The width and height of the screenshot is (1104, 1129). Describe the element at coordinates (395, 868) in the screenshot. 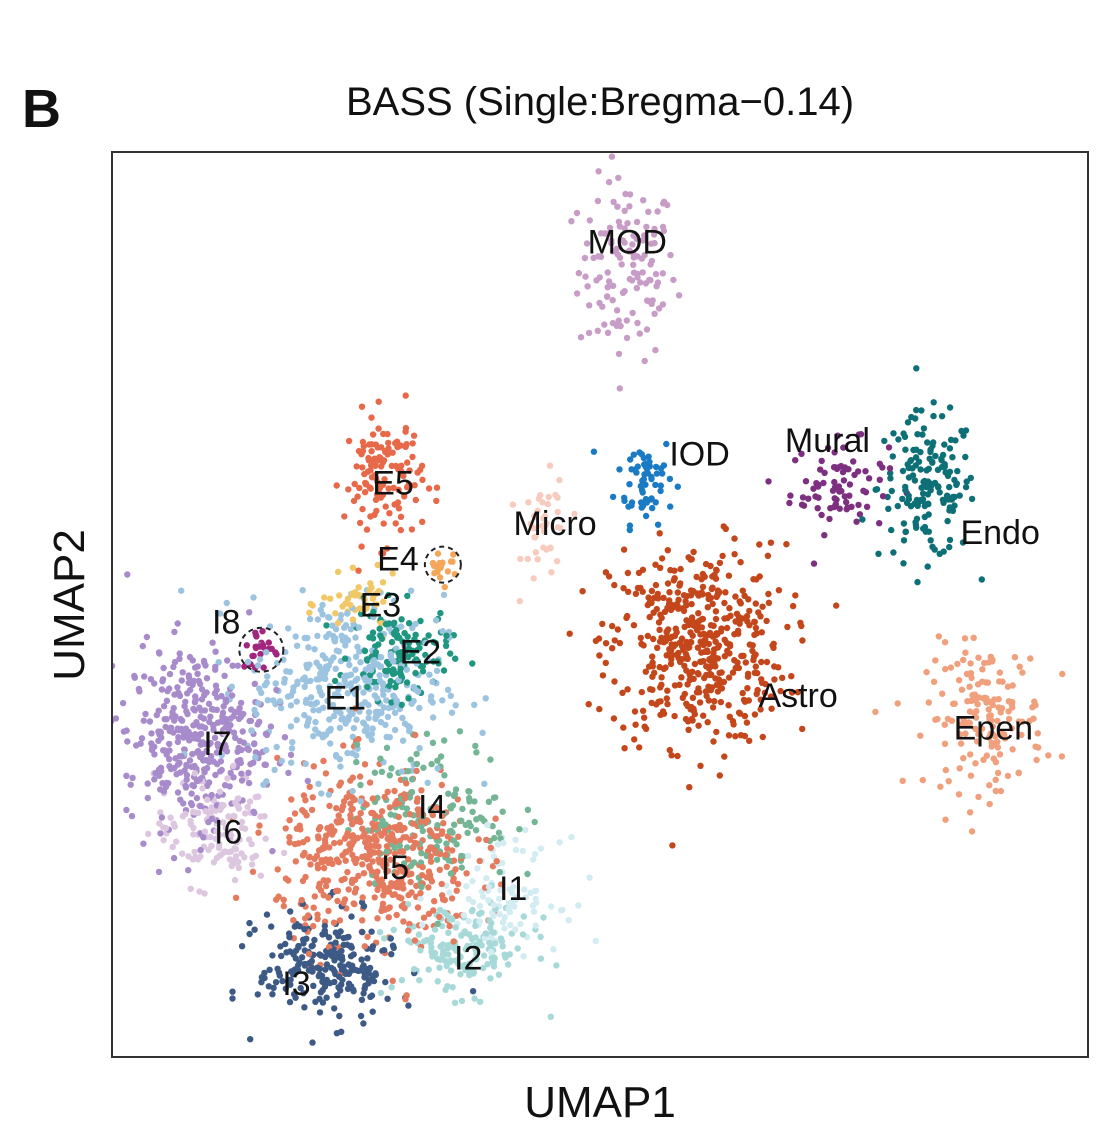

I see `cluster-label-I5: I5` at that location.